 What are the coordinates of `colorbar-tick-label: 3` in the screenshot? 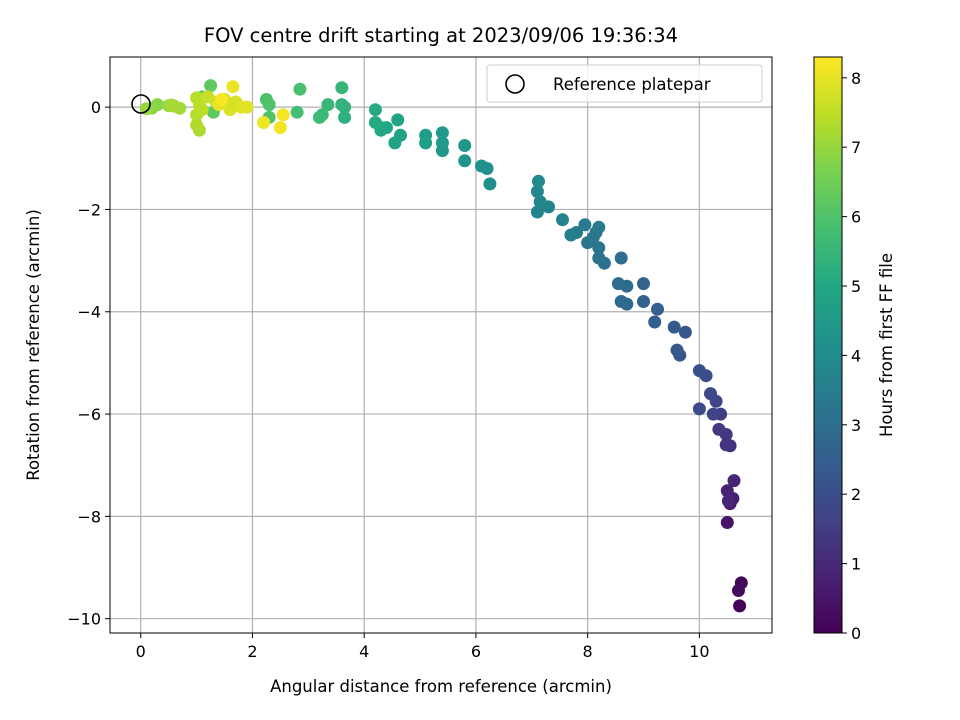 It's located at (856, 425).